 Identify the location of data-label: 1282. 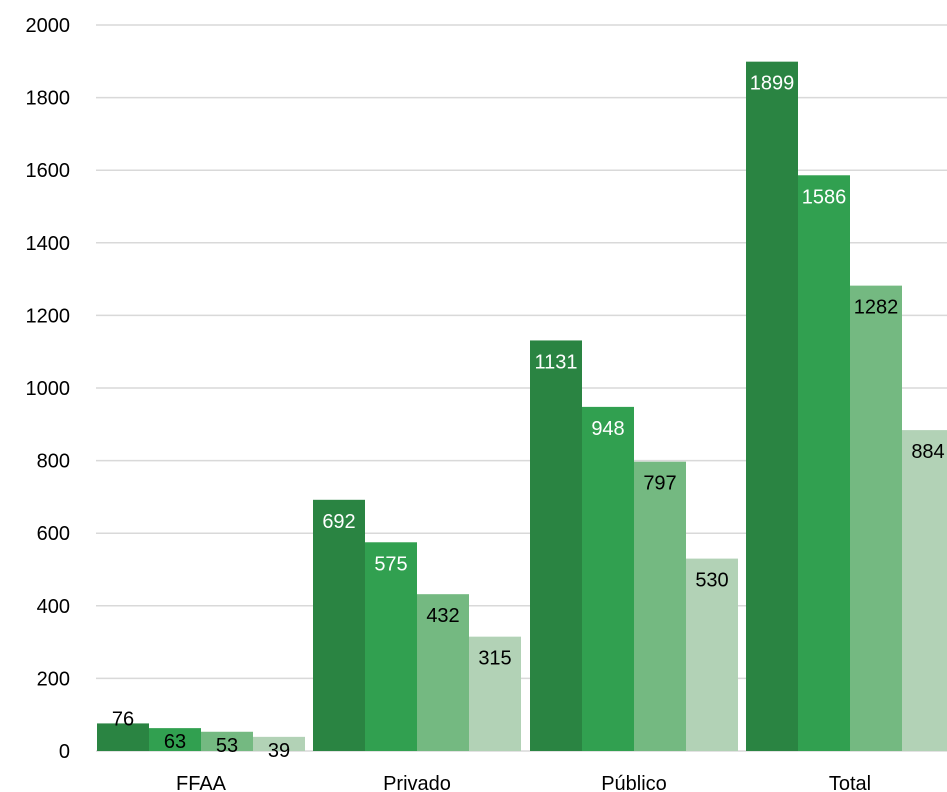
(876, 308).